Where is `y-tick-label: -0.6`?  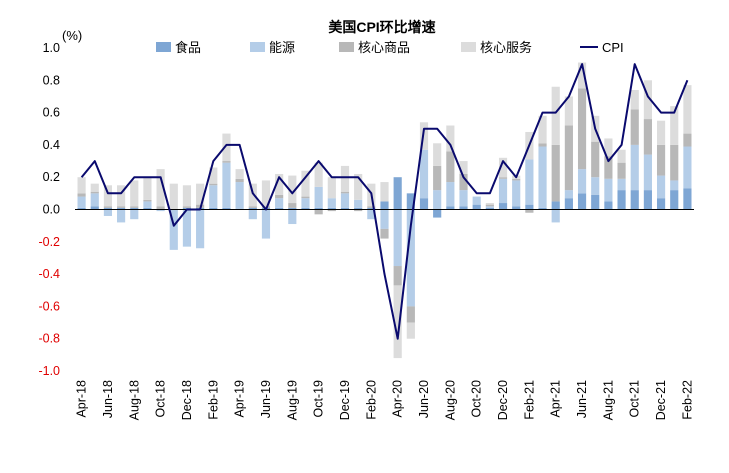 y-tick-label: -0.6 is located at coordinates (49, 306).